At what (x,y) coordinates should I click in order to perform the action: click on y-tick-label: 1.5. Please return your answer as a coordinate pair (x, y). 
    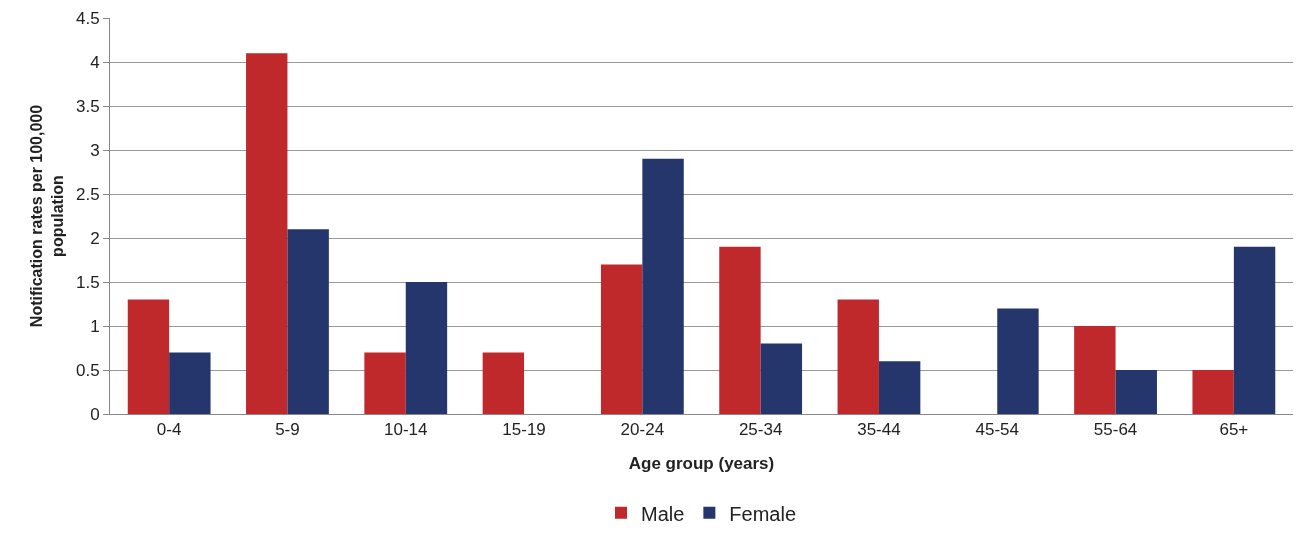
    Looking at the image, I should click on (87, 282).